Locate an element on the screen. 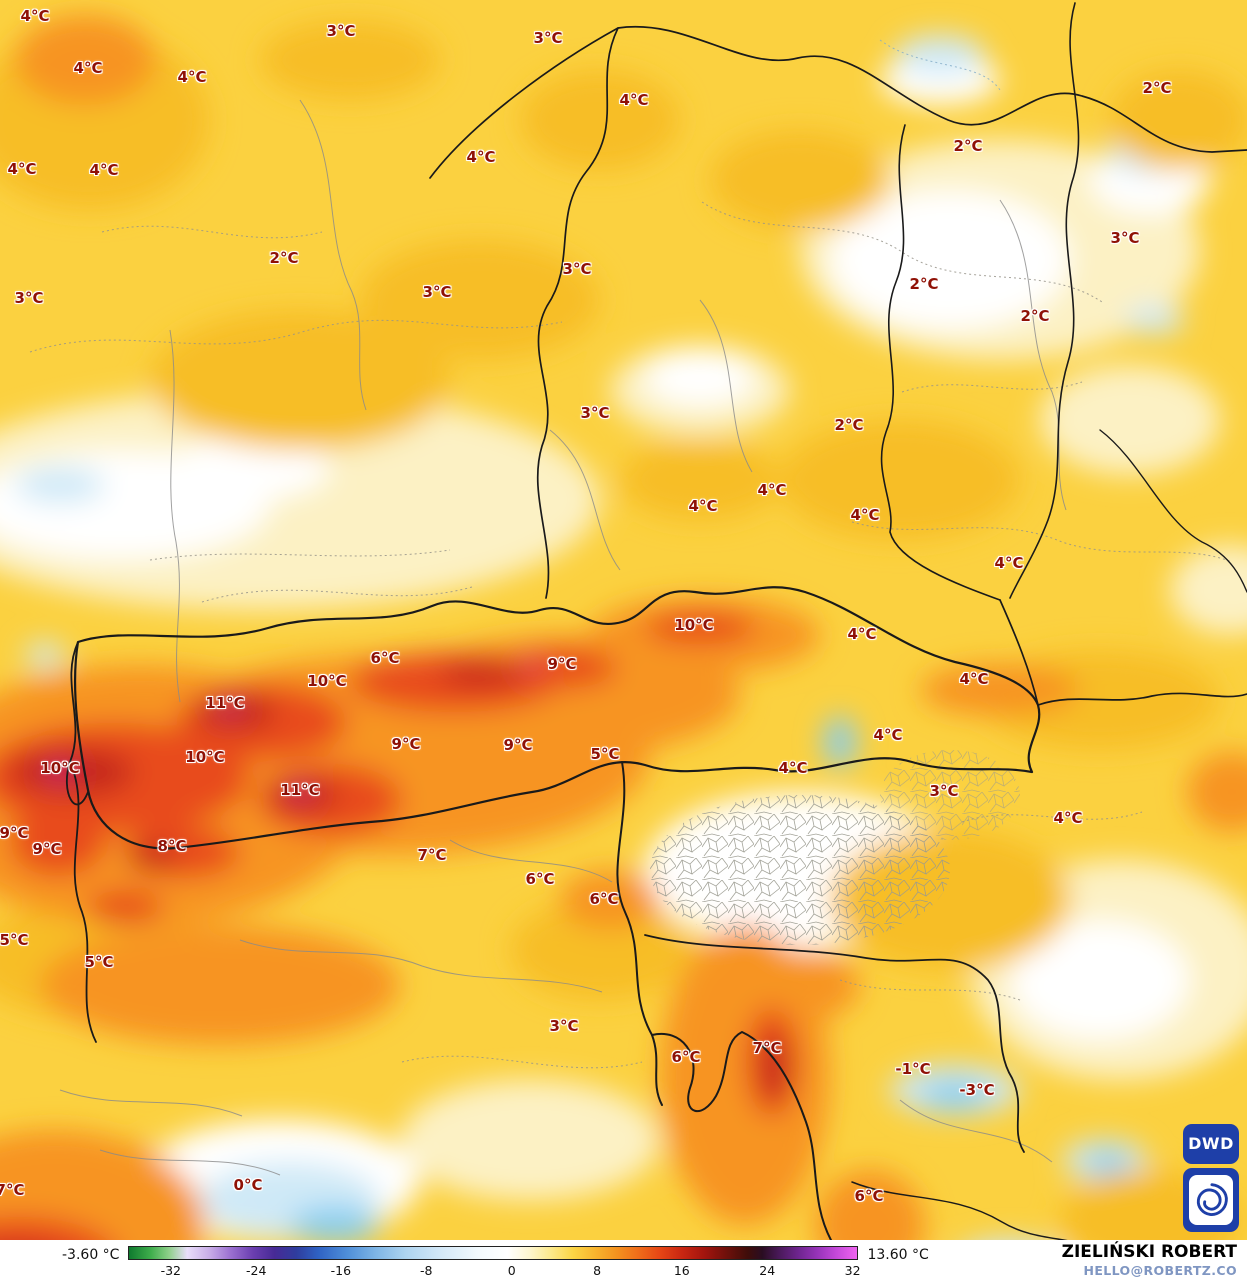 Image resolution: width=1247 pixels, height=1287 pixels. color-scale-bar is located at coordinates (493, 1253).